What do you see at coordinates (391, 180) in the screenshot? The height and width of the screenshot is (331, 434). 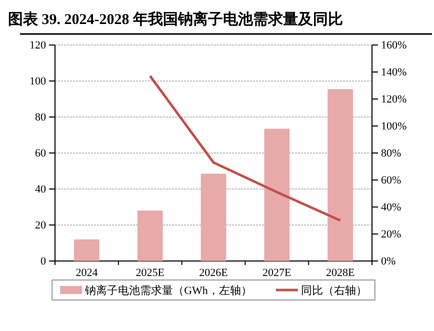 I see `y2-tick-label: 60%` at bounding box center [391, 180].